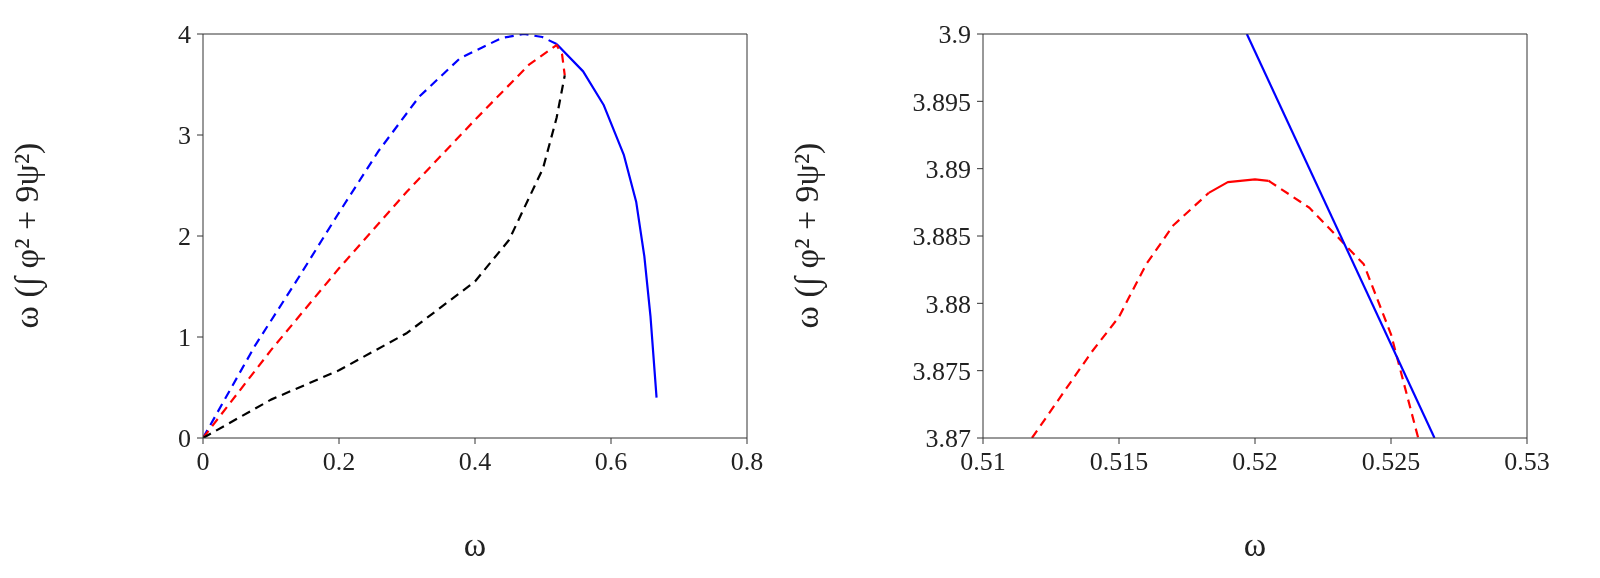 The width and height of the screenshot is (1600, 578). Describe the element at coordinates (1119, 462) in the screenshot. I see `x-tick-label: 0.515` at that location.